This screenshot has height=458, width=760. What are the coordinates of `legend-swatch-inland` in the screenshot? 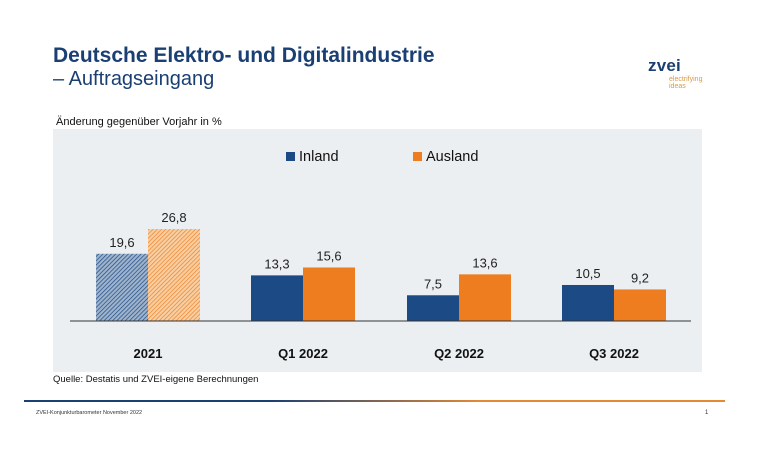 It's located at (290, 156).